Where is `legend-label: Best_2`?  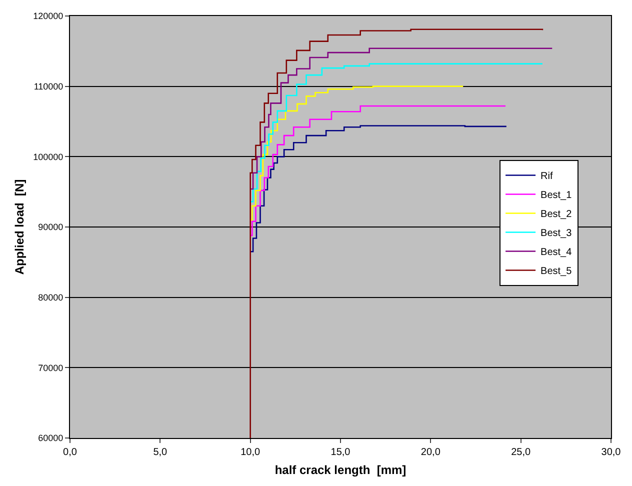 legend-label: Best_2 is located at coordinates (556, 214).